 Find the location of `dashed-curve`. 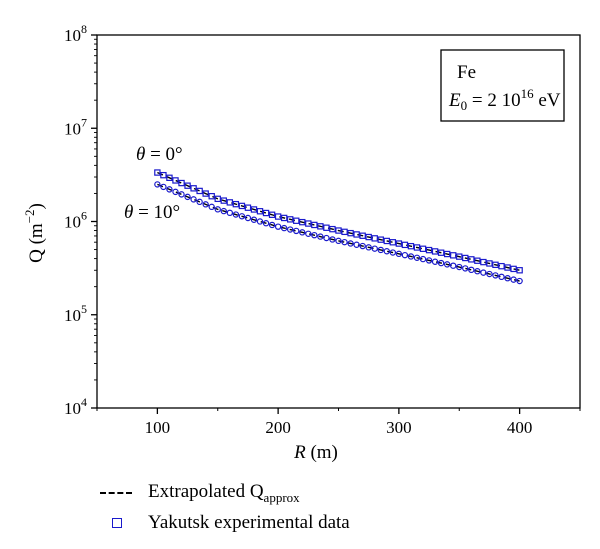

dashed-curve is located at coordinates (338, 232).